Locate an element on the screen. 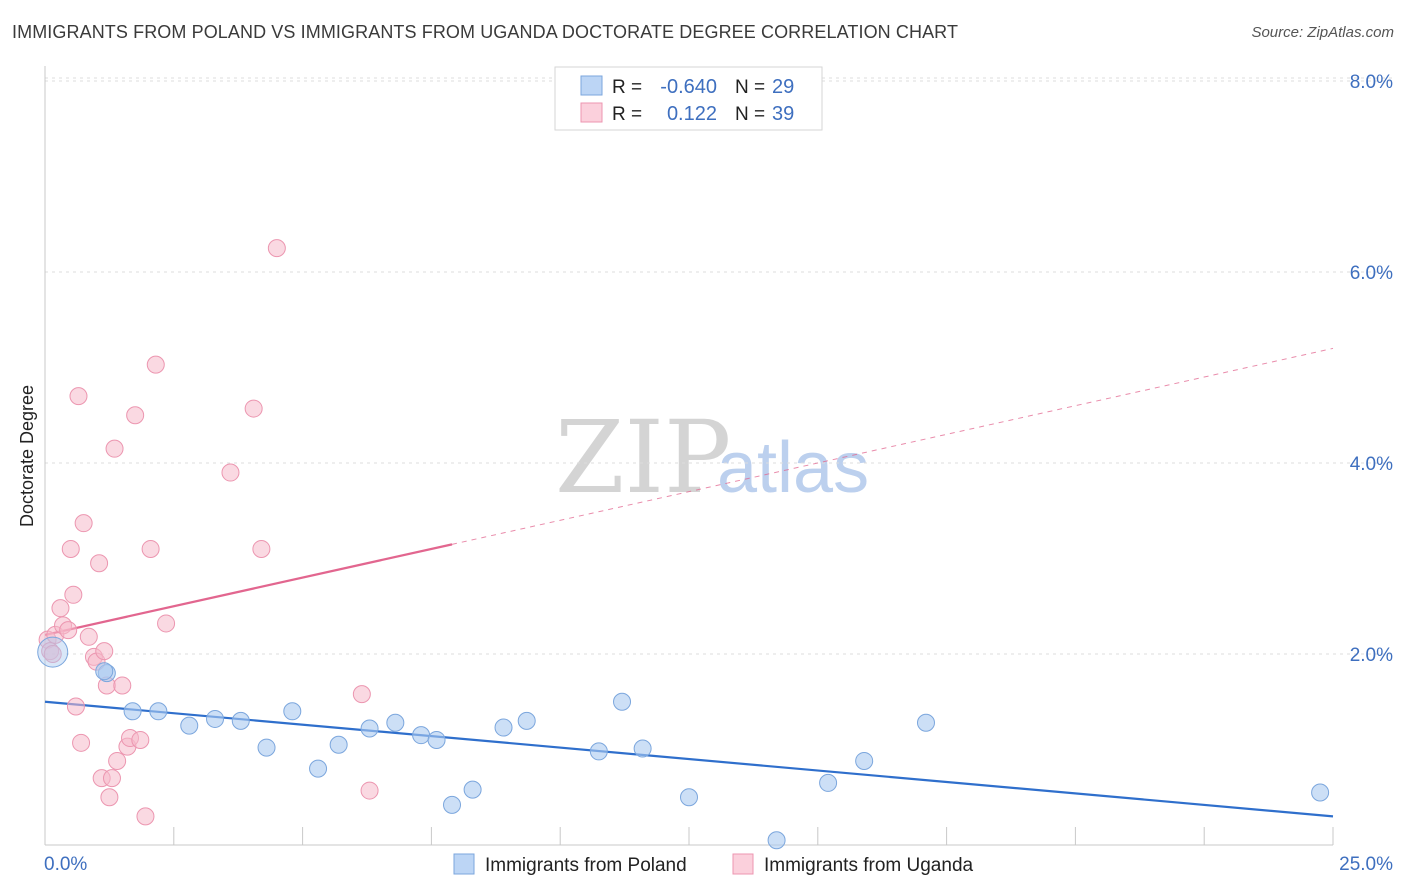 This screenshot has width=1406, height=892. series-legend-swatch-uganda is located at coordinates (743, 864).